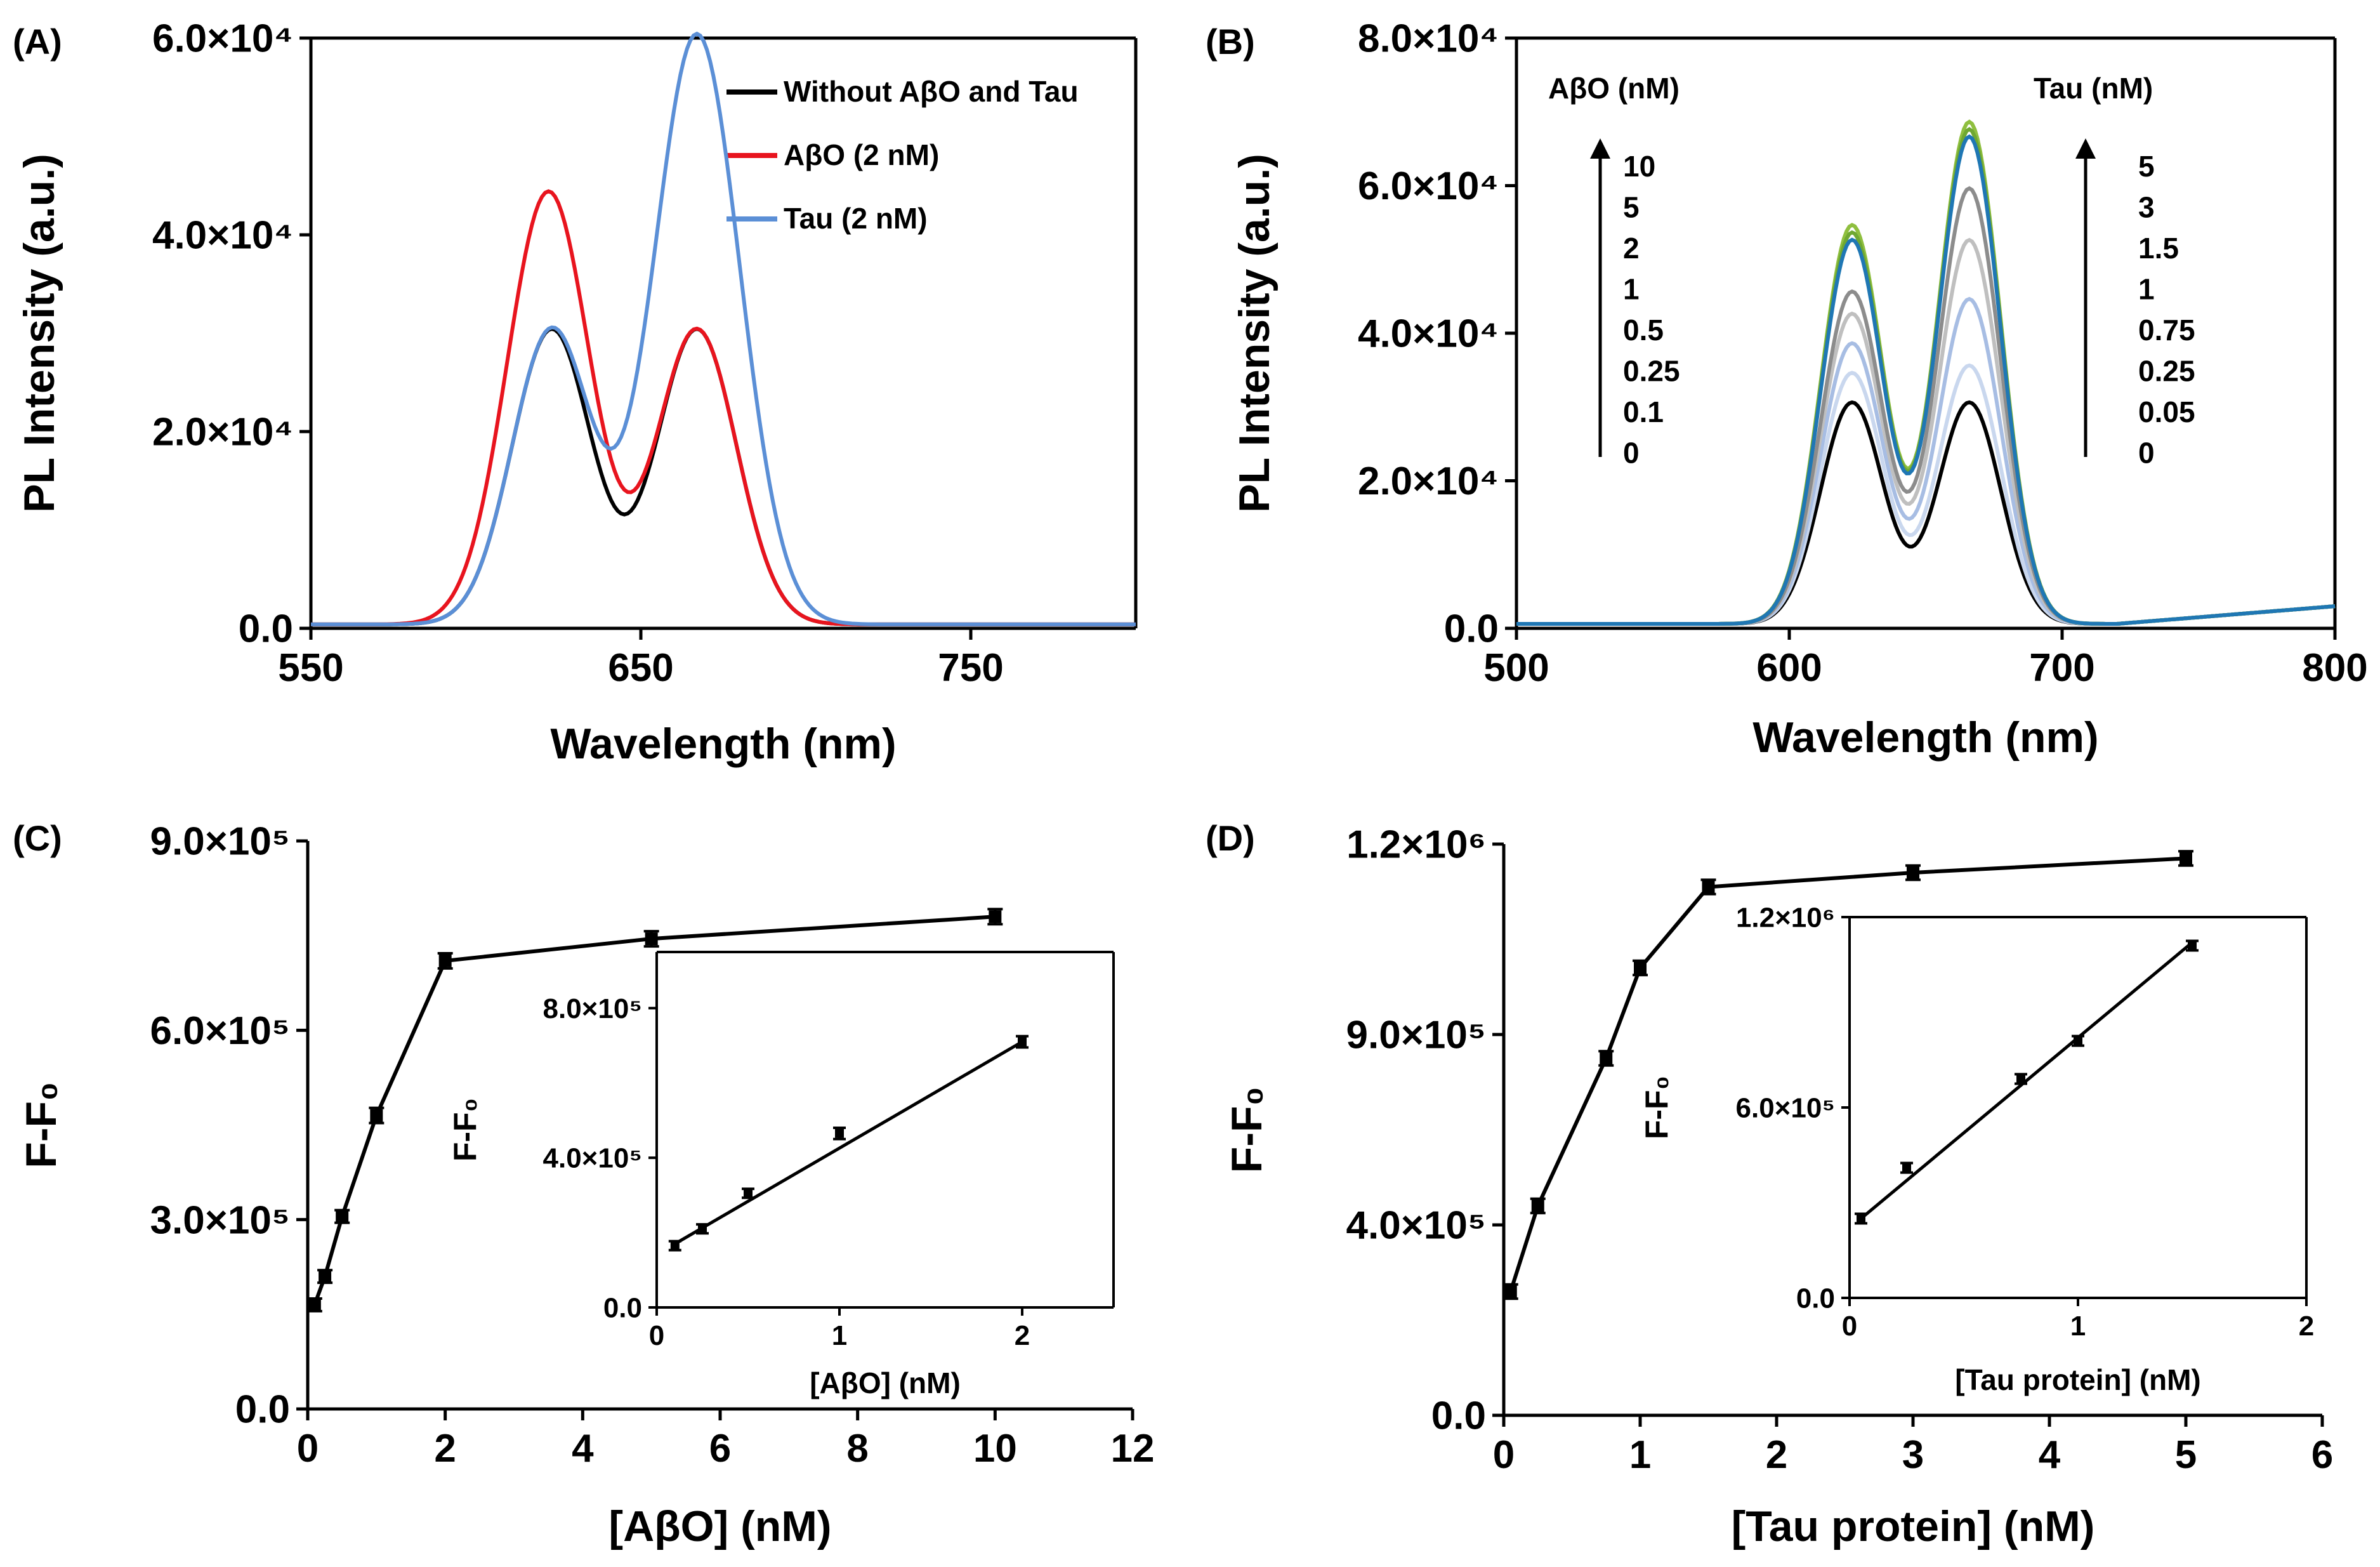 Image resolution: width=2380 pixels, height=1567 pixels. What do you see at coordinates (2166, 330) in the screenshot?
I see `annotation-level: 0.75` at bounding box center [2166, 330].